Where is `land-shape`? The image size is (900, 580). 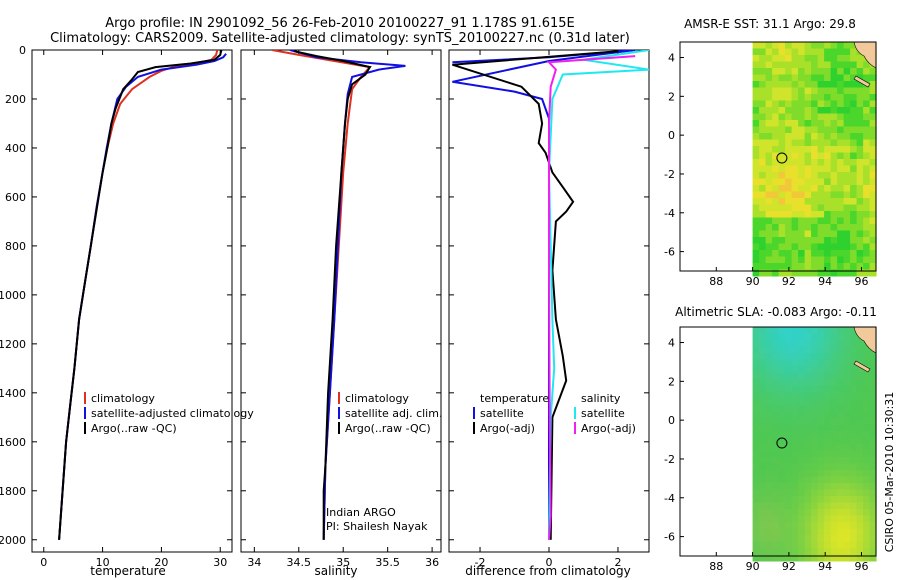 land-shape is located at coordinates (865, 340).